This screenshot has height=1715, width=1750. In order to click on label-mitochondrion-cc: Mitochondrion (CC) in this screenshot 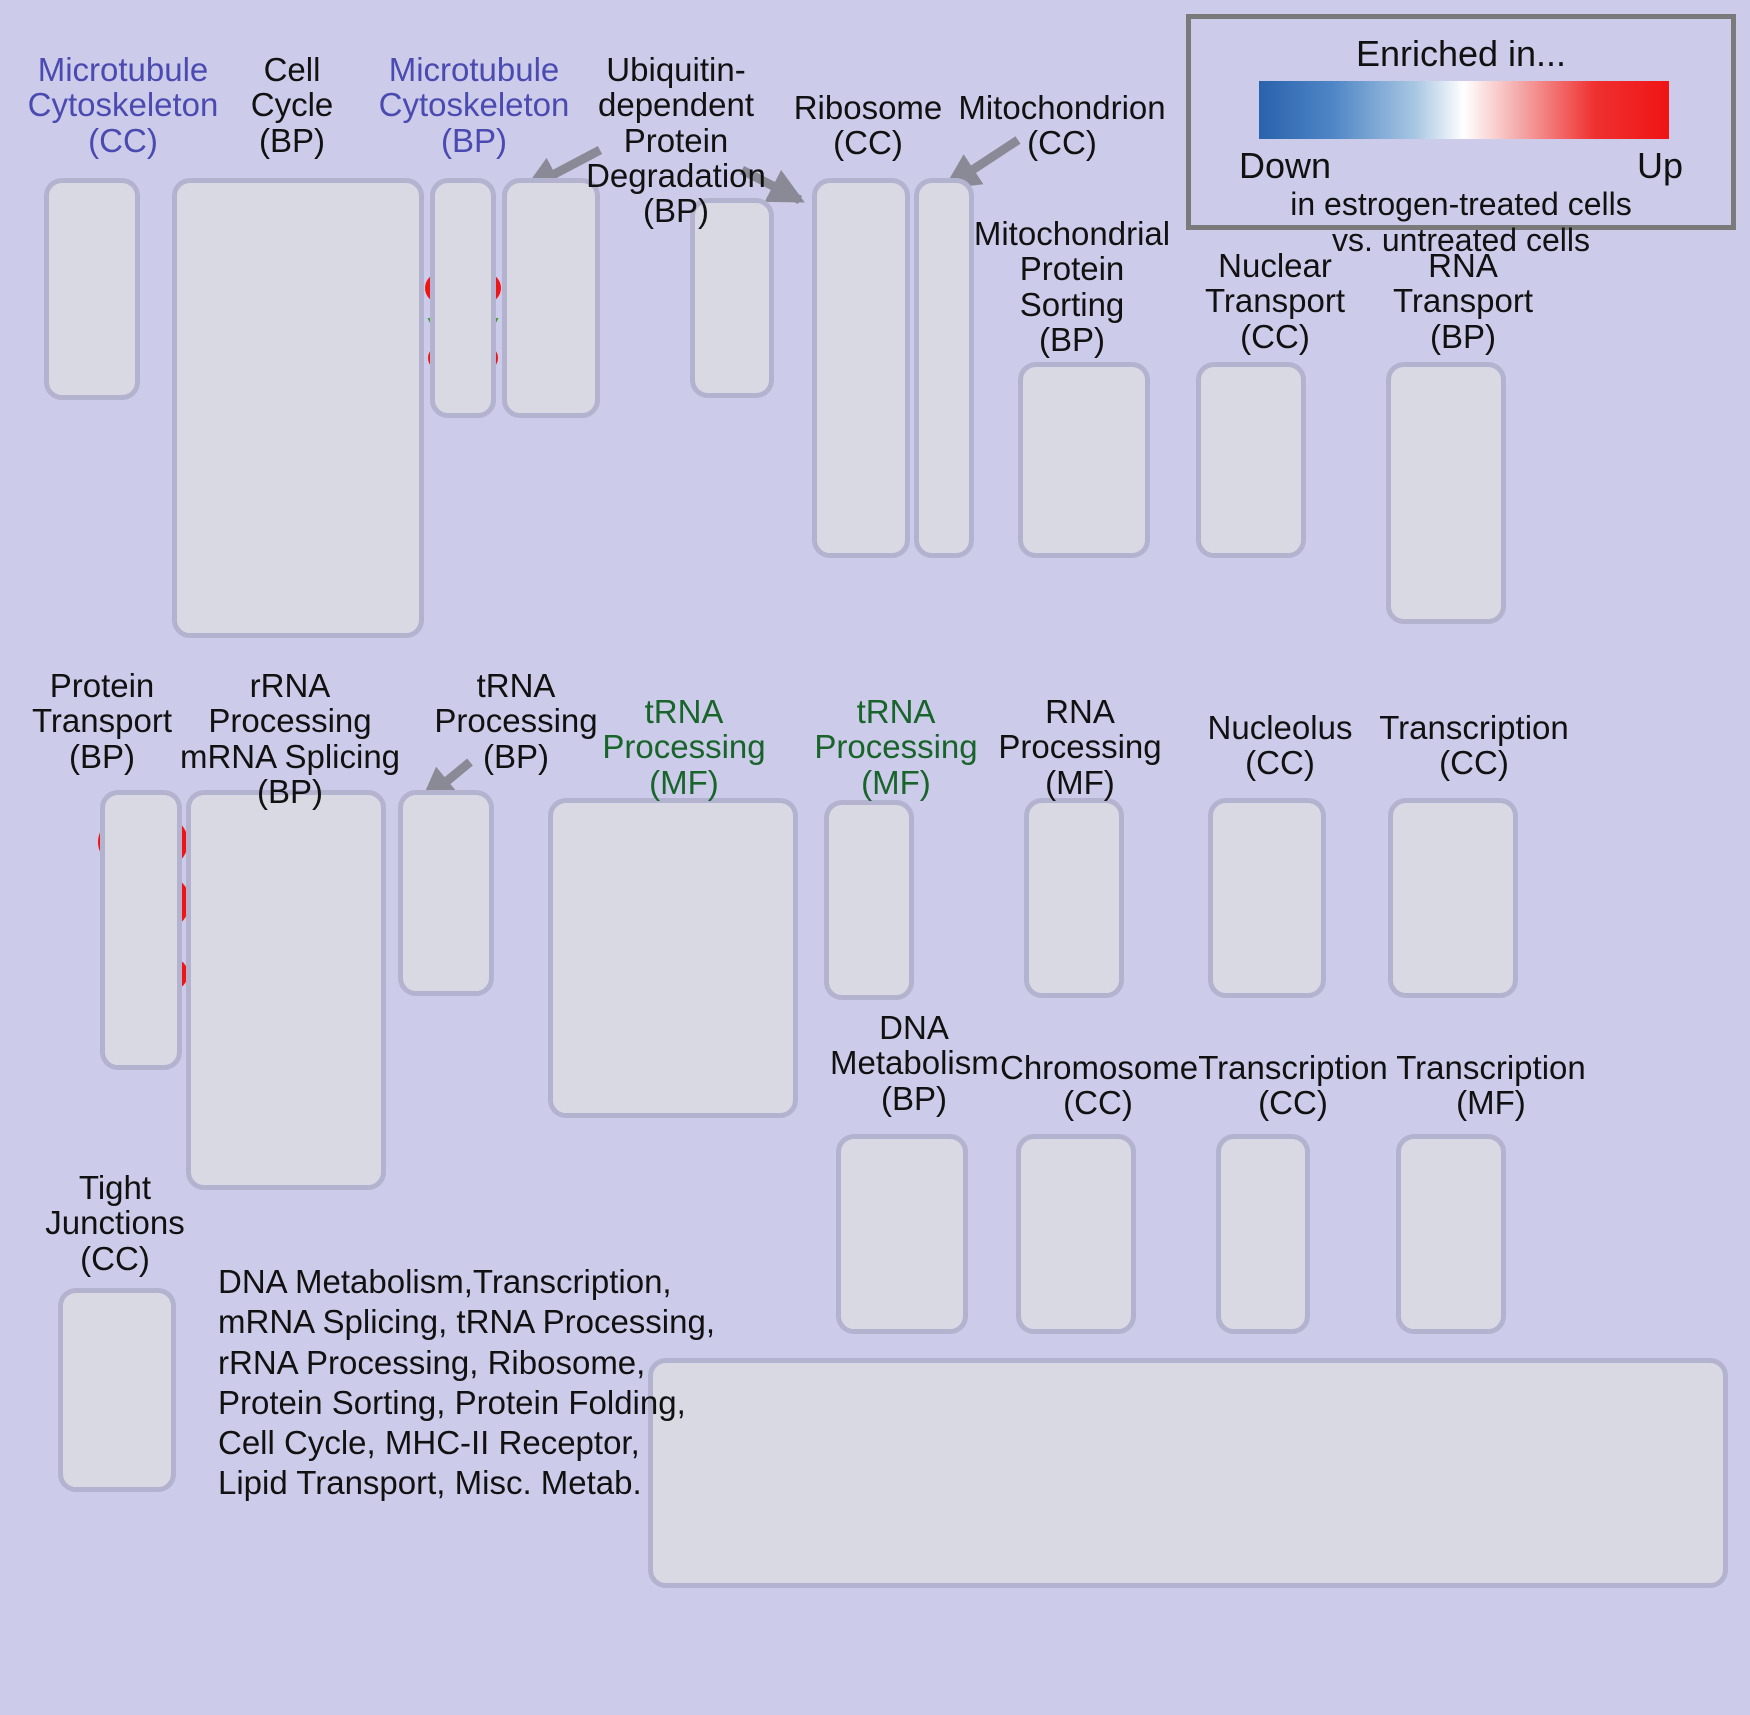, I will do `click(1062, 125)`.